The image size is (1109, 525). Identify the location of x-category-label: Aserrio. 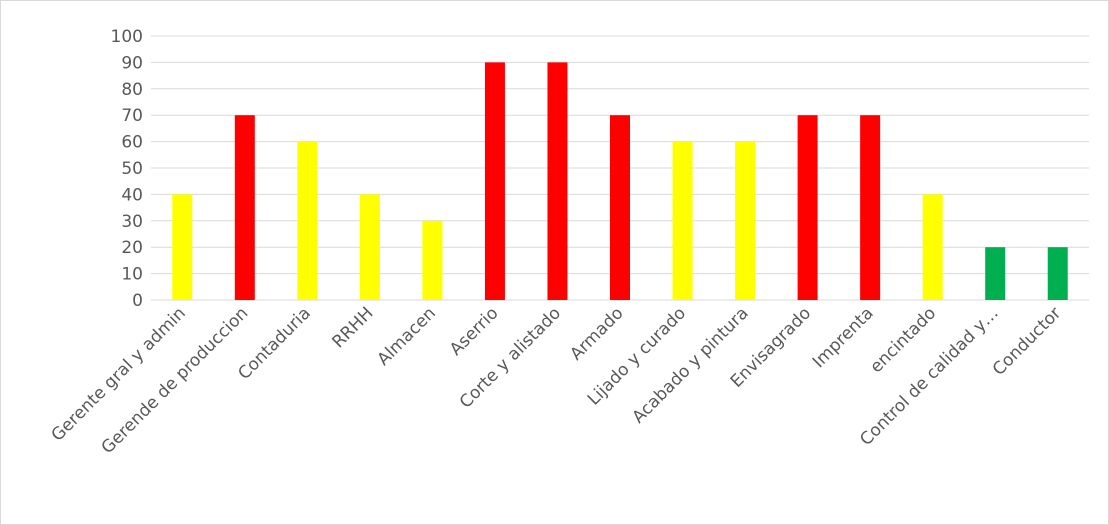
(474, 331).